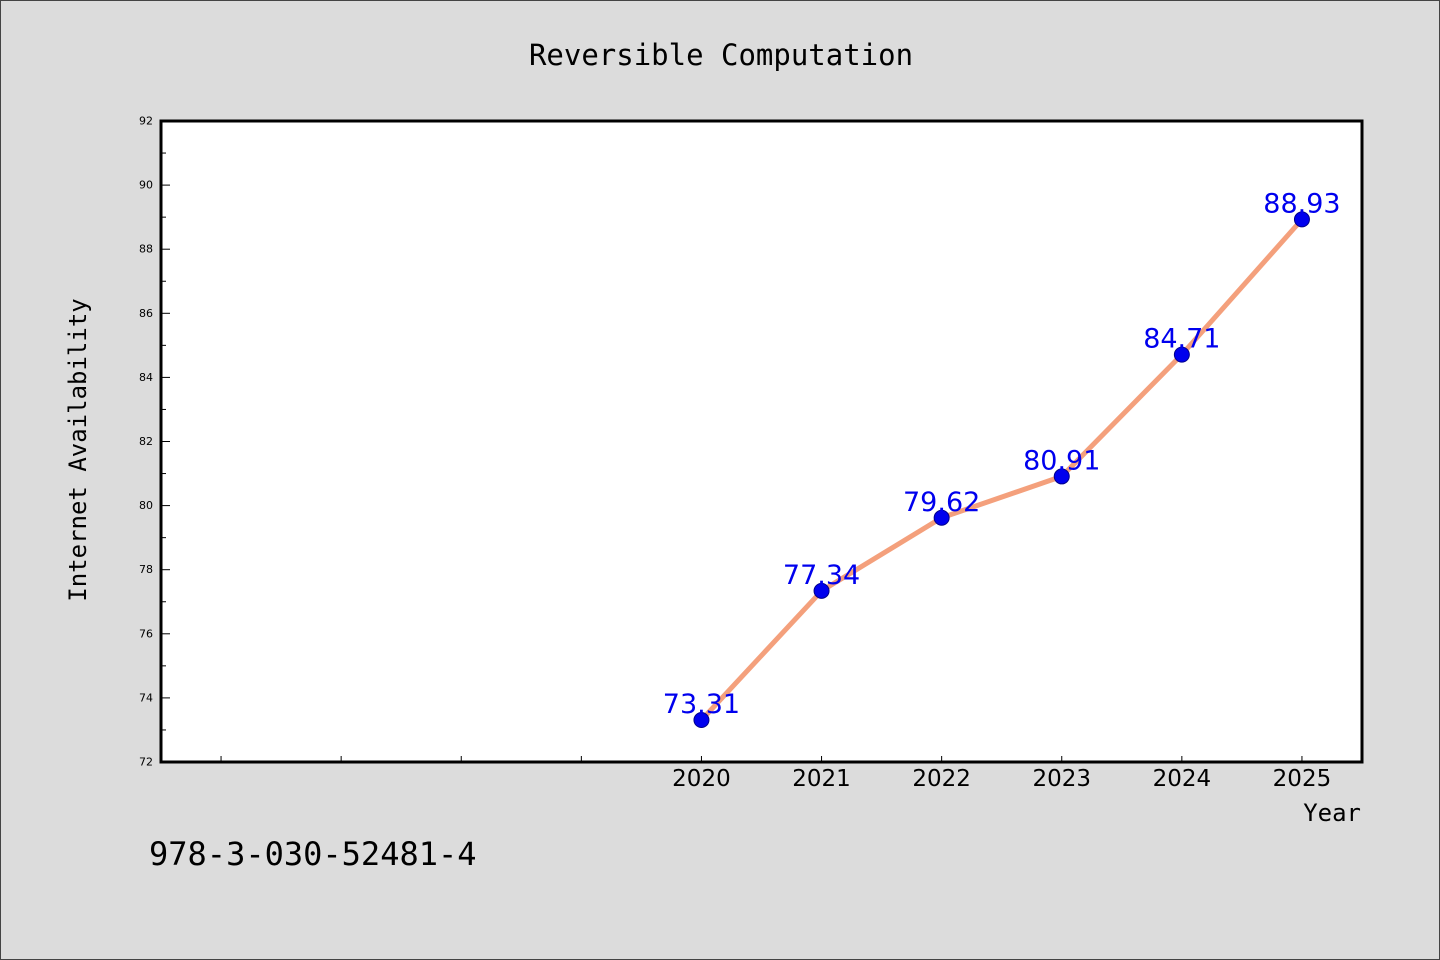 The width and height of the screenshot is (1440, 960). What do you see at coordinates (1301, 203) in the screenshot?
I see `data-label: 88.93` at bounding box center [1301, 203].